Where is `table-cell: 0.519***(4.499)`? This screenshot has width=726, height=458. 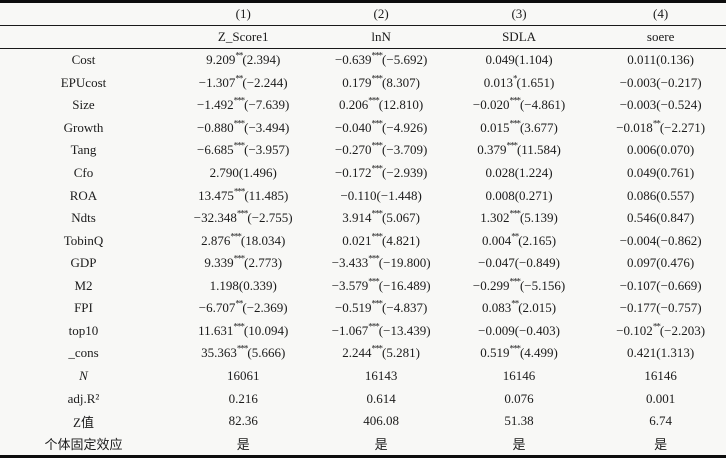 table-cell: 0.519***(4.499) is located at coordinates (519, 352).